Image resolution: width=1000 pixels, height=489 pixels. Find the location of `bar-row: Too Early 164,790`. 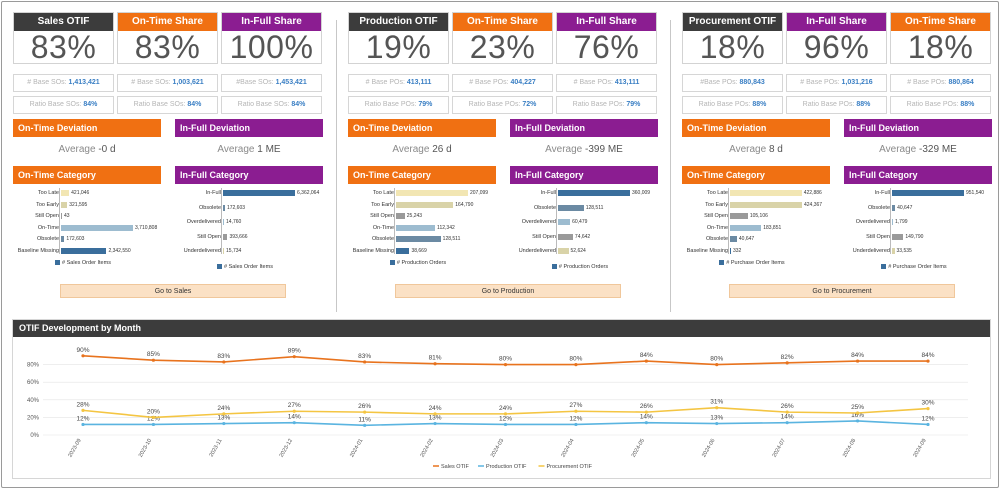

bar-row: Too Early 164,790 is located at coordinates (418, 205).